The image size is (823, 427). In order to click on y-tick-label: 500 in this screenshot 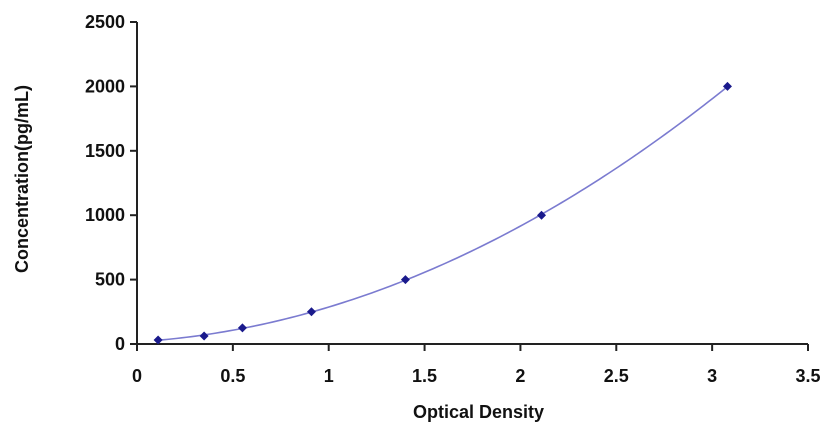, I will do `click(110, 280)`.